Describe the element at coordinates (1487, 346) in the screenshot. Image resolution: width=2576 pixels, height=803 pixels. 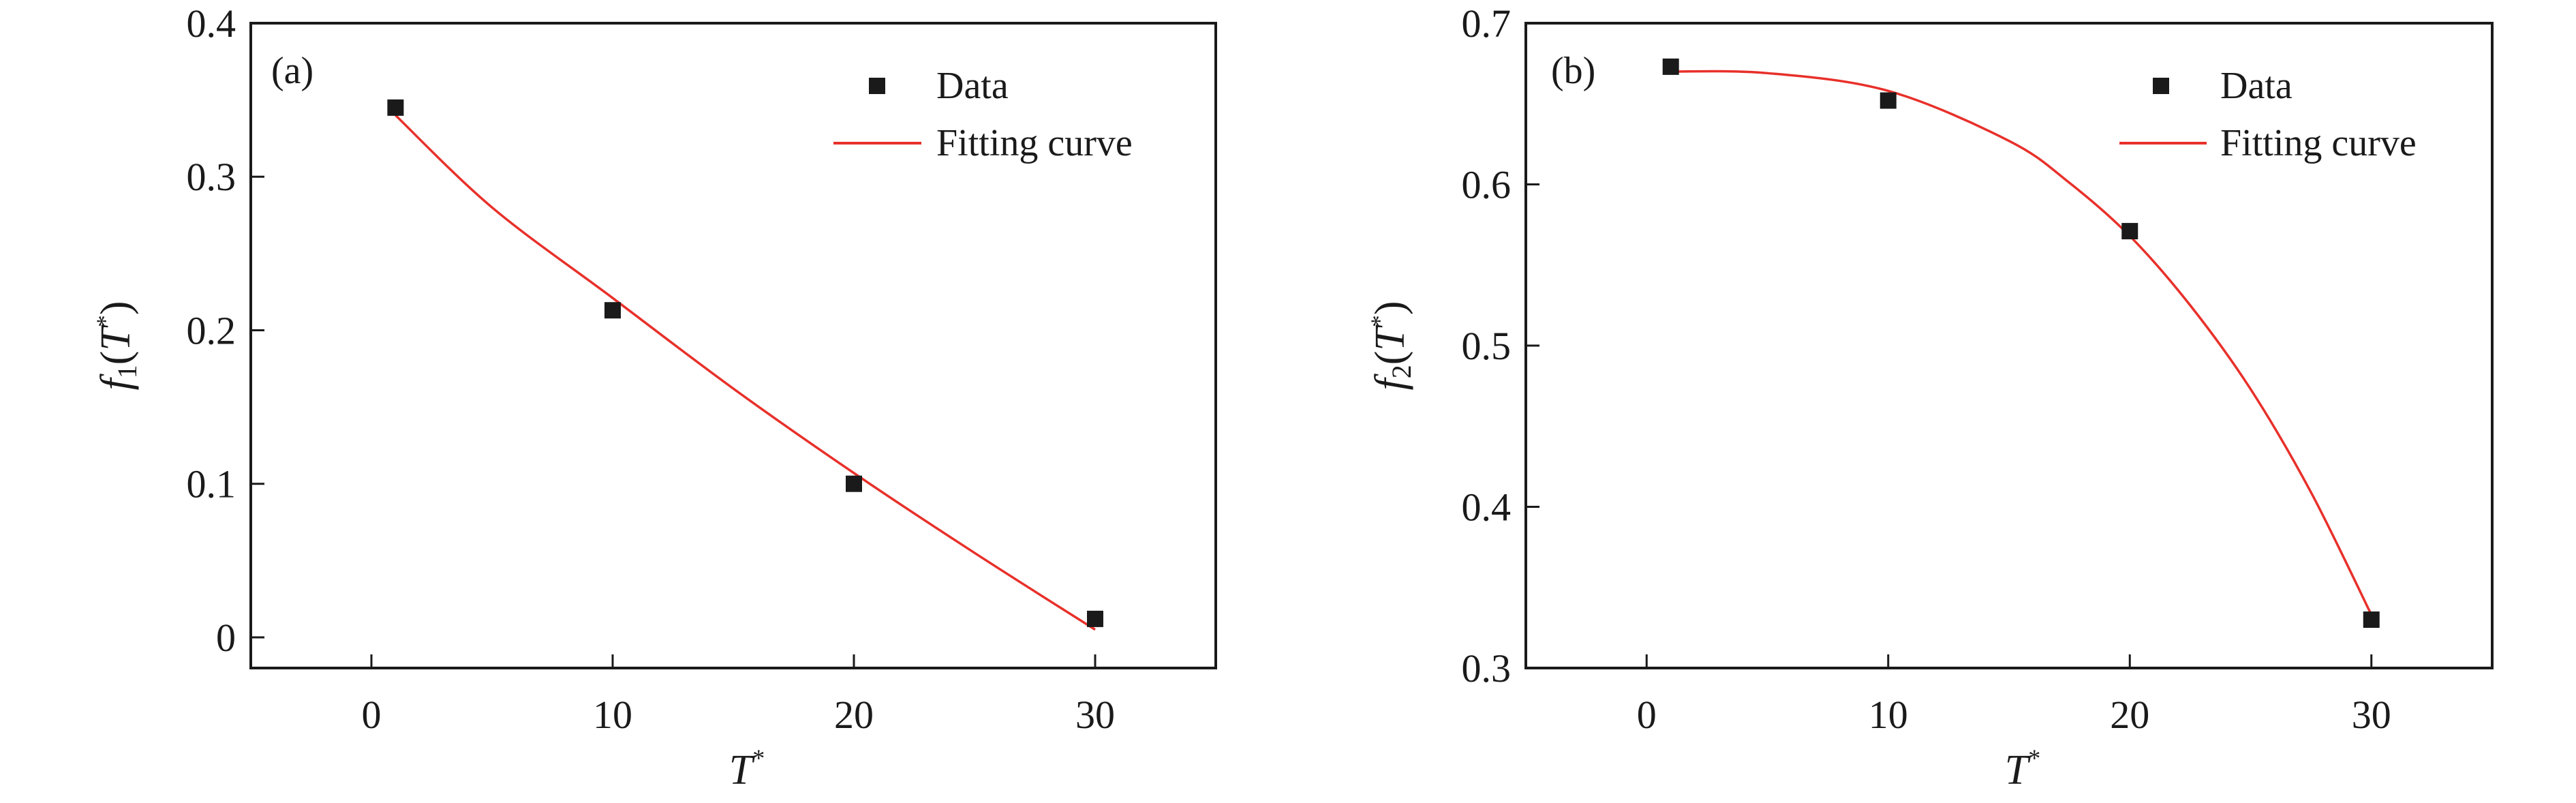
I see `y-tick-label: 0.5` at that location.